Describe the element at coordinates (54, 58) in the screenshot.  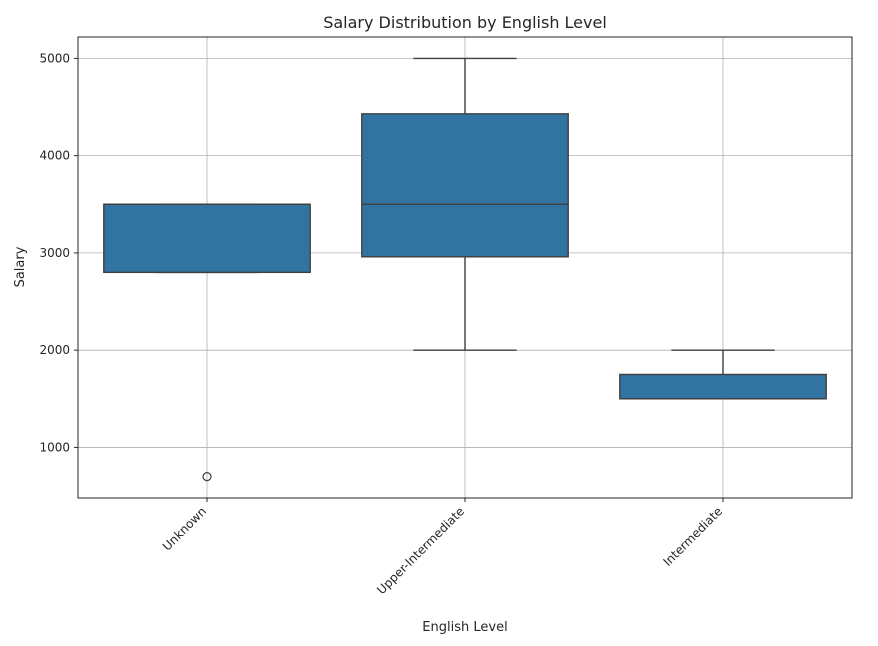
I see `y-tick-label: 5000` at that location.